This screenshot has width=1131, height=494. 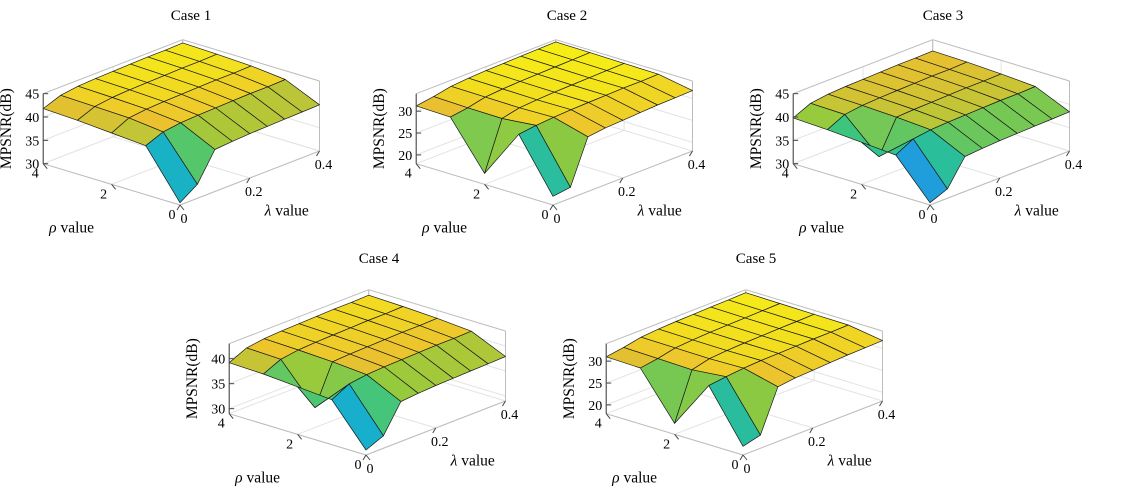 What do you see at coordinates (379, 259) in the screenshot?
I see `panel-title: Case 4` at bounding box center [379, 259].